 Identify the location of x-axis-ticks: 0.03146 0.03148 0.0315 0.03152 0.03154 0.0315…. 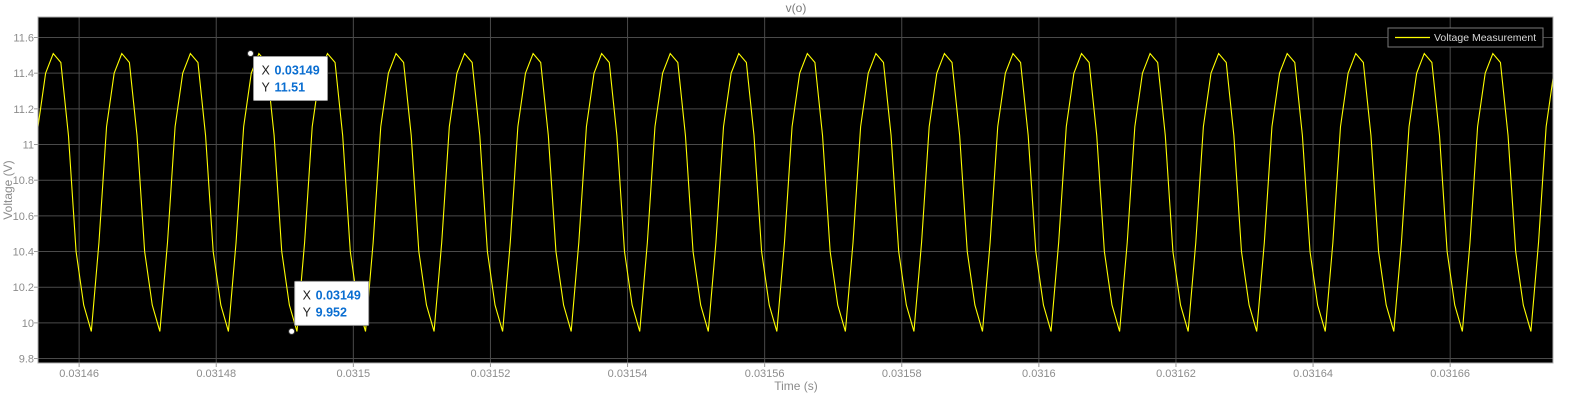
(764, 371).